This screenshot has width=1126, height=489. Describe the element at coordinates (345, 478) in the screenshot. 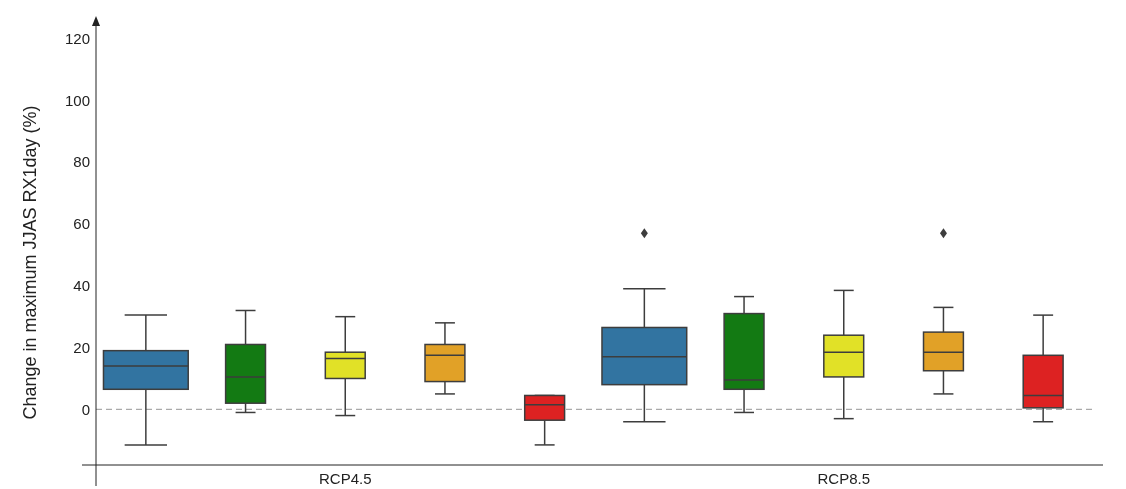

I see `x-tick-label: RCP4.5` at that location.